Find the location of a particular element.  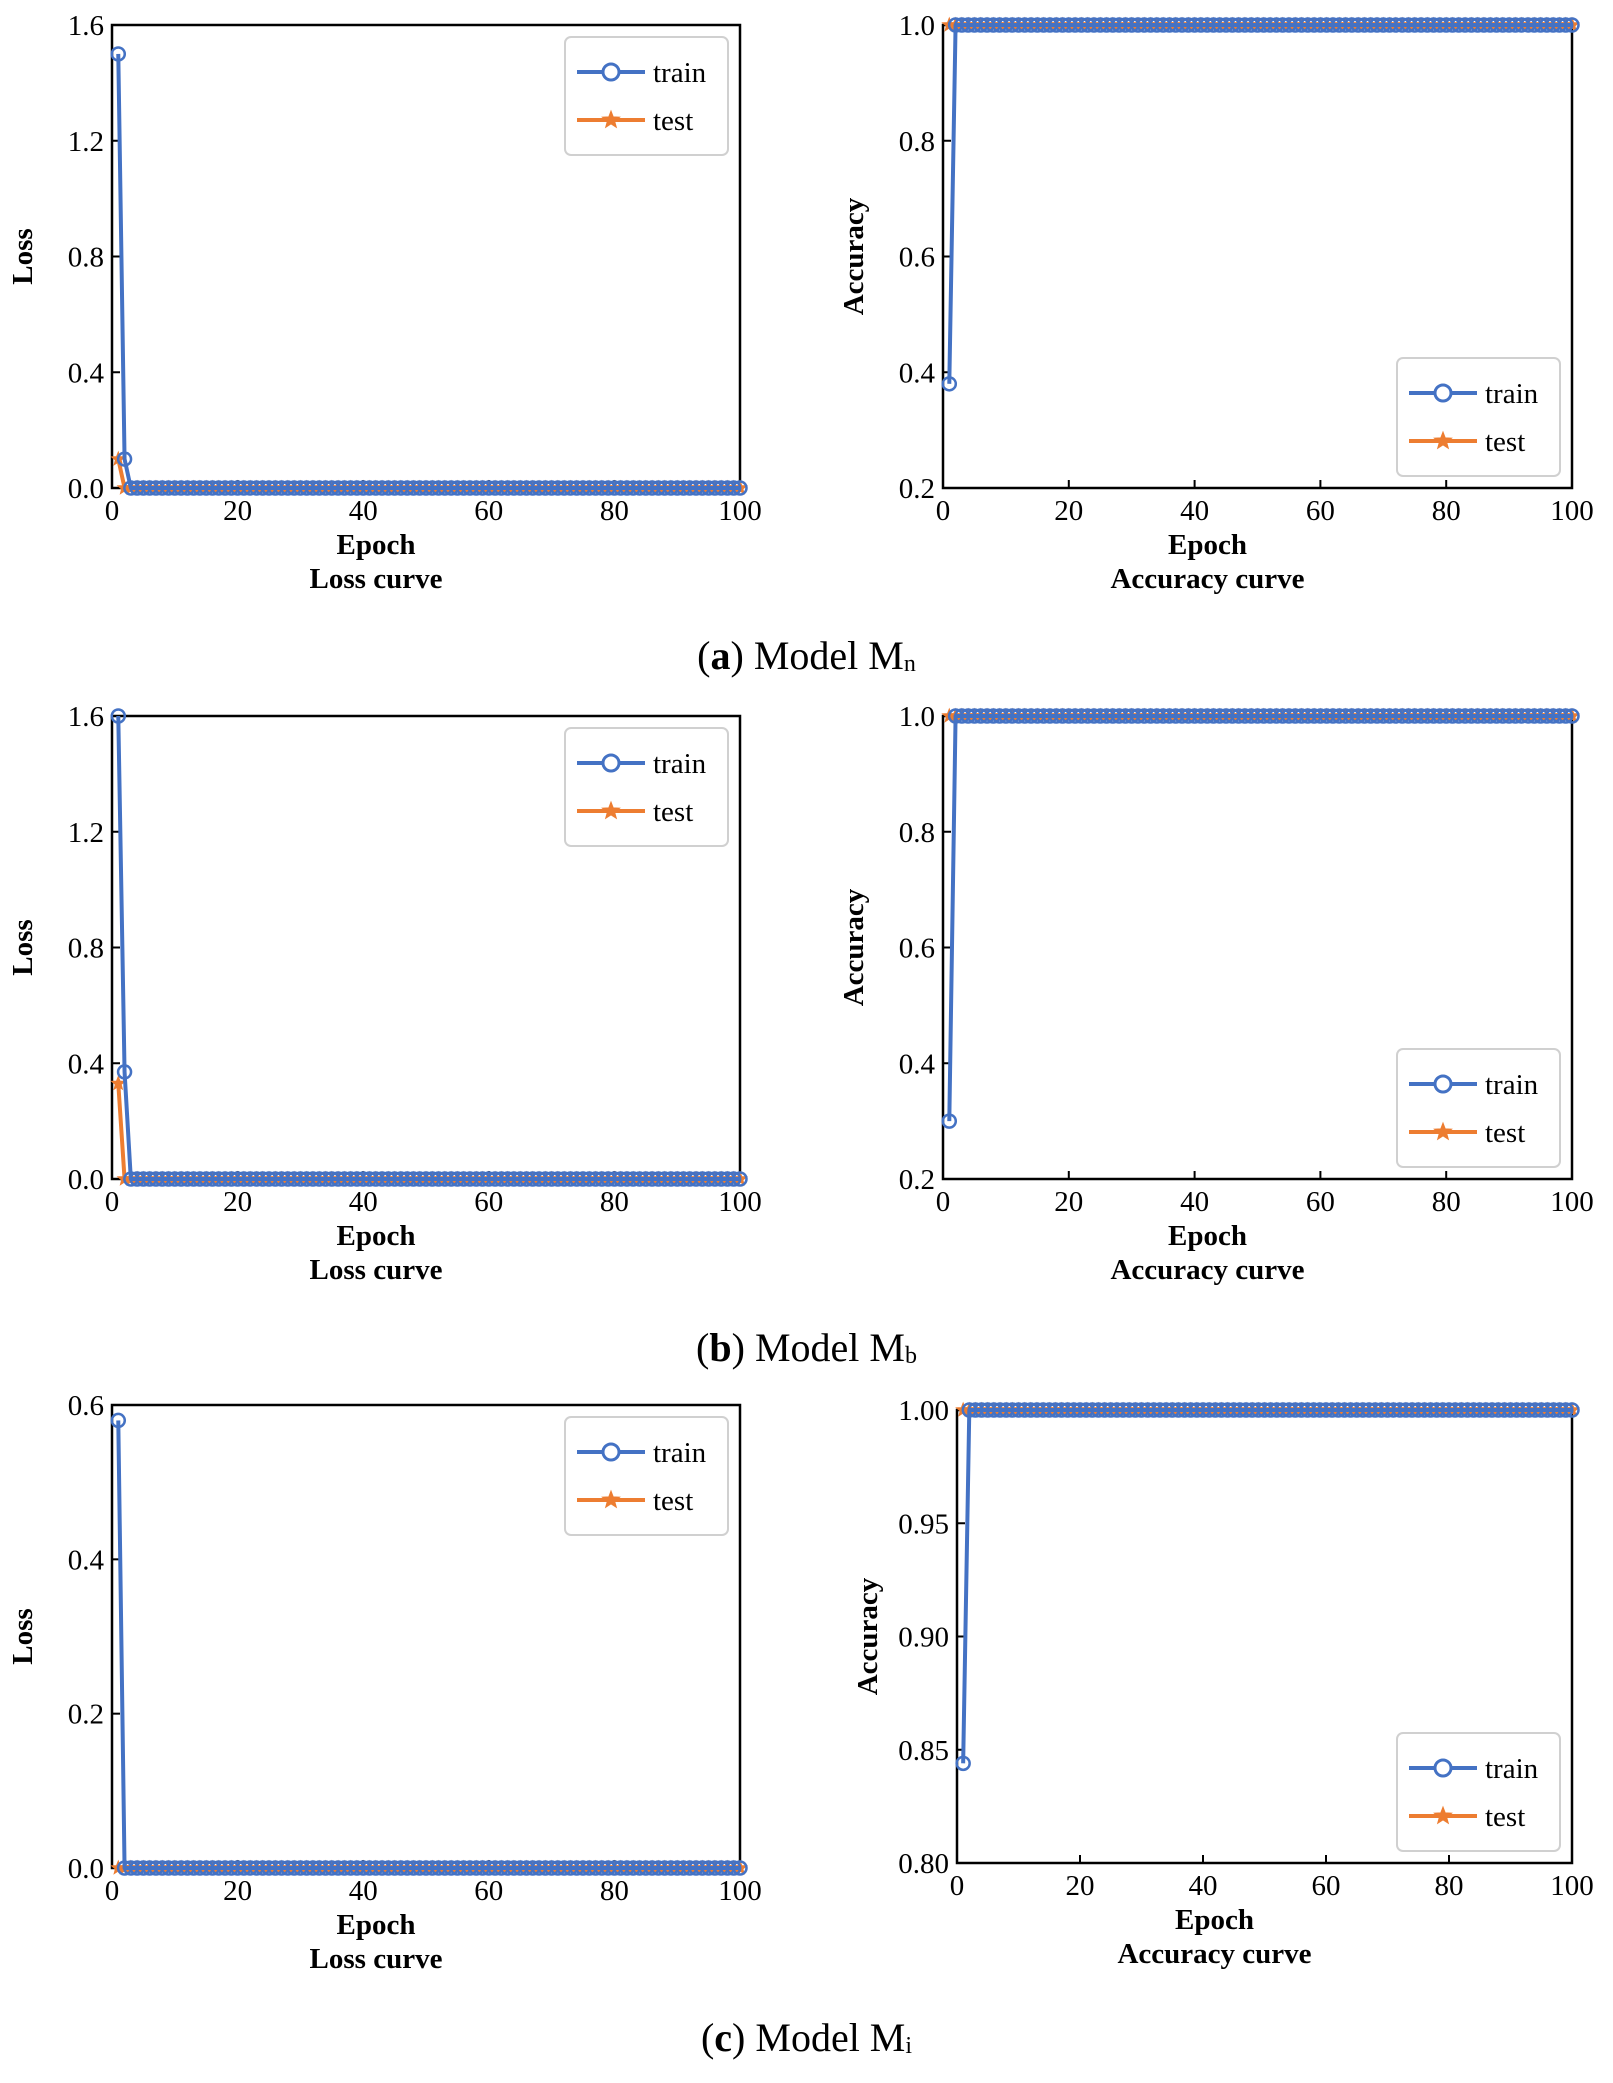

y-tick-label: 0.95 is located at coordinates (923, 1524).